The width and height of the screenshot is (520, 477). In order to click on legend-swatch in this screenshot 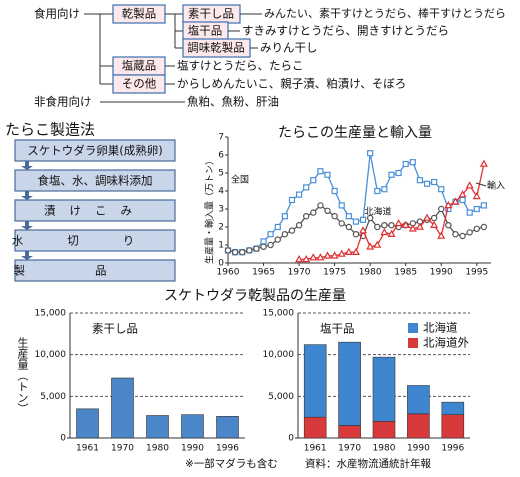, I will do `click(413, 328)`.